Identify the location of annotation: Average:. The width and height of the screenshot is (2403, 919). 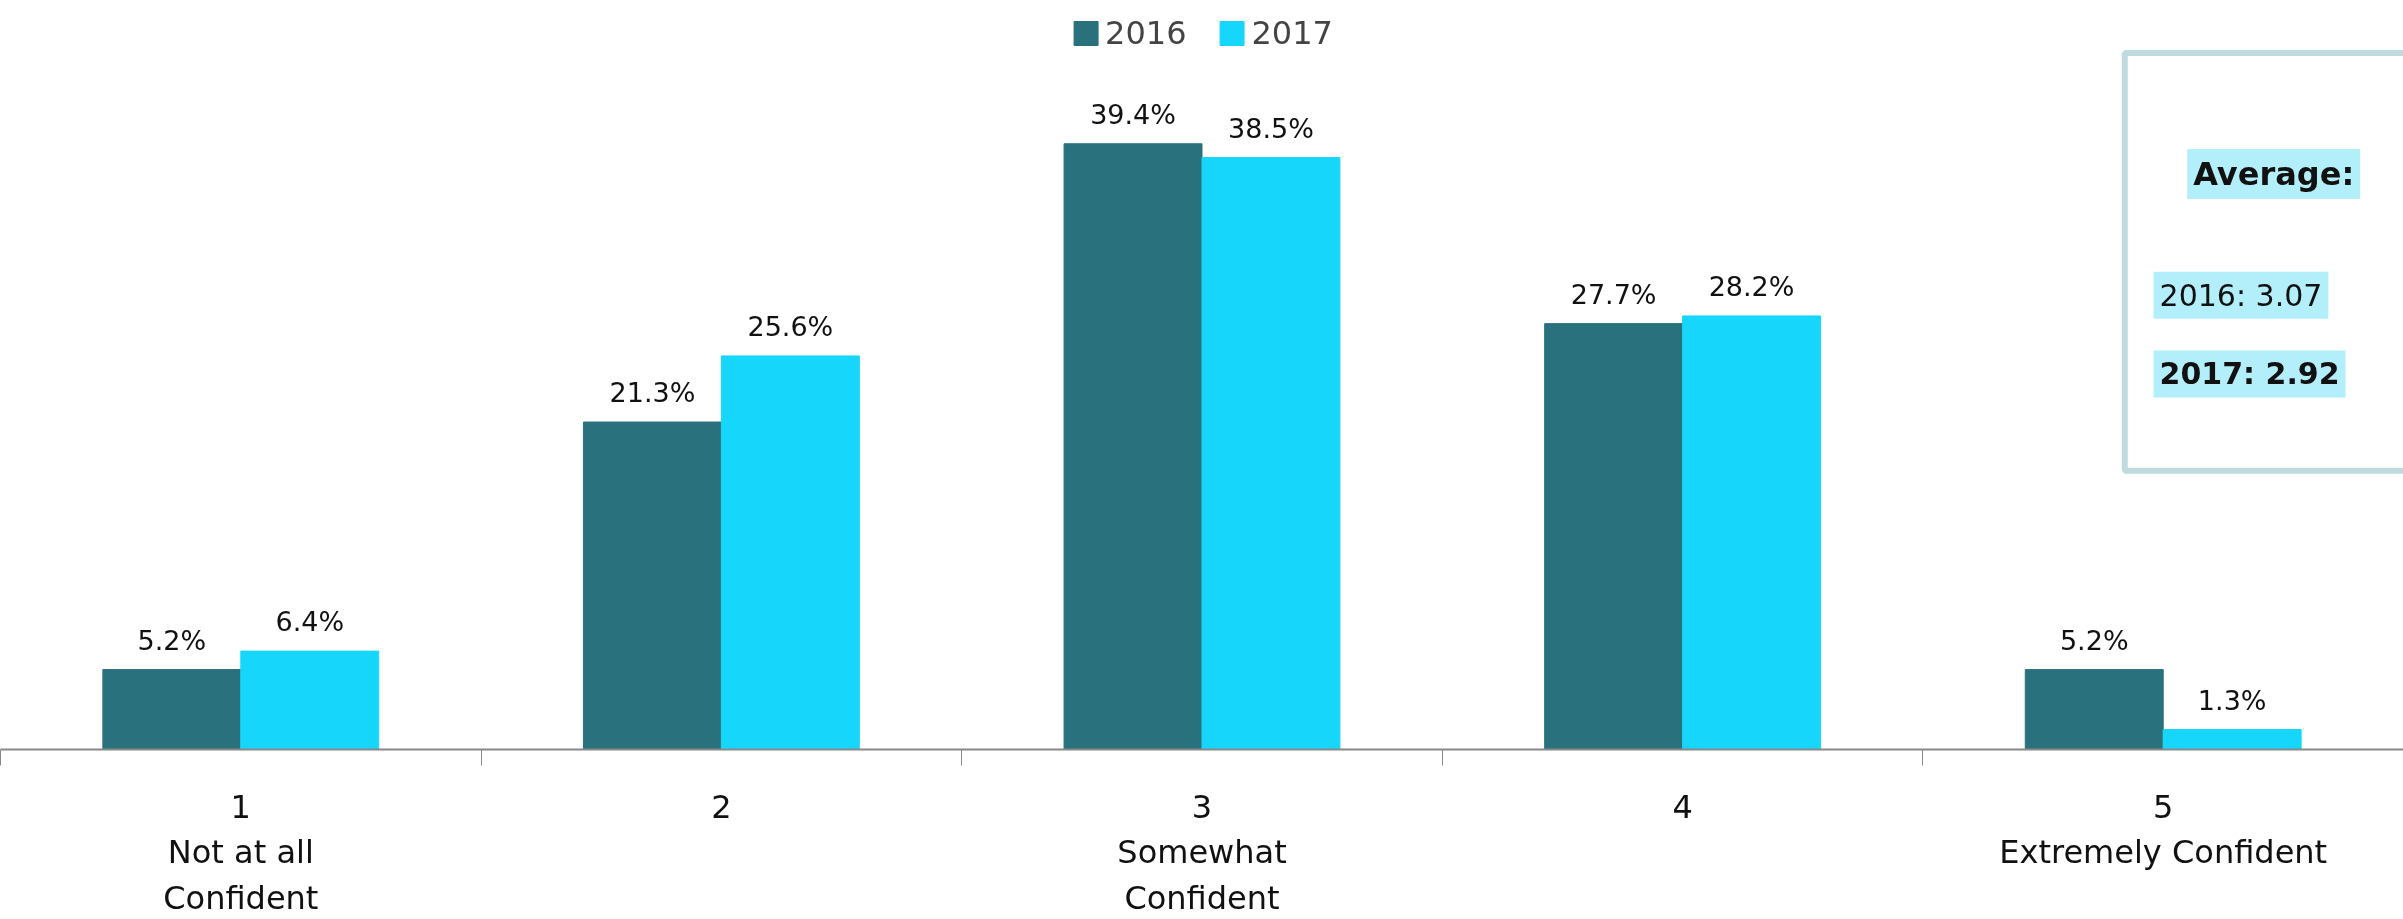
(2274, 174).